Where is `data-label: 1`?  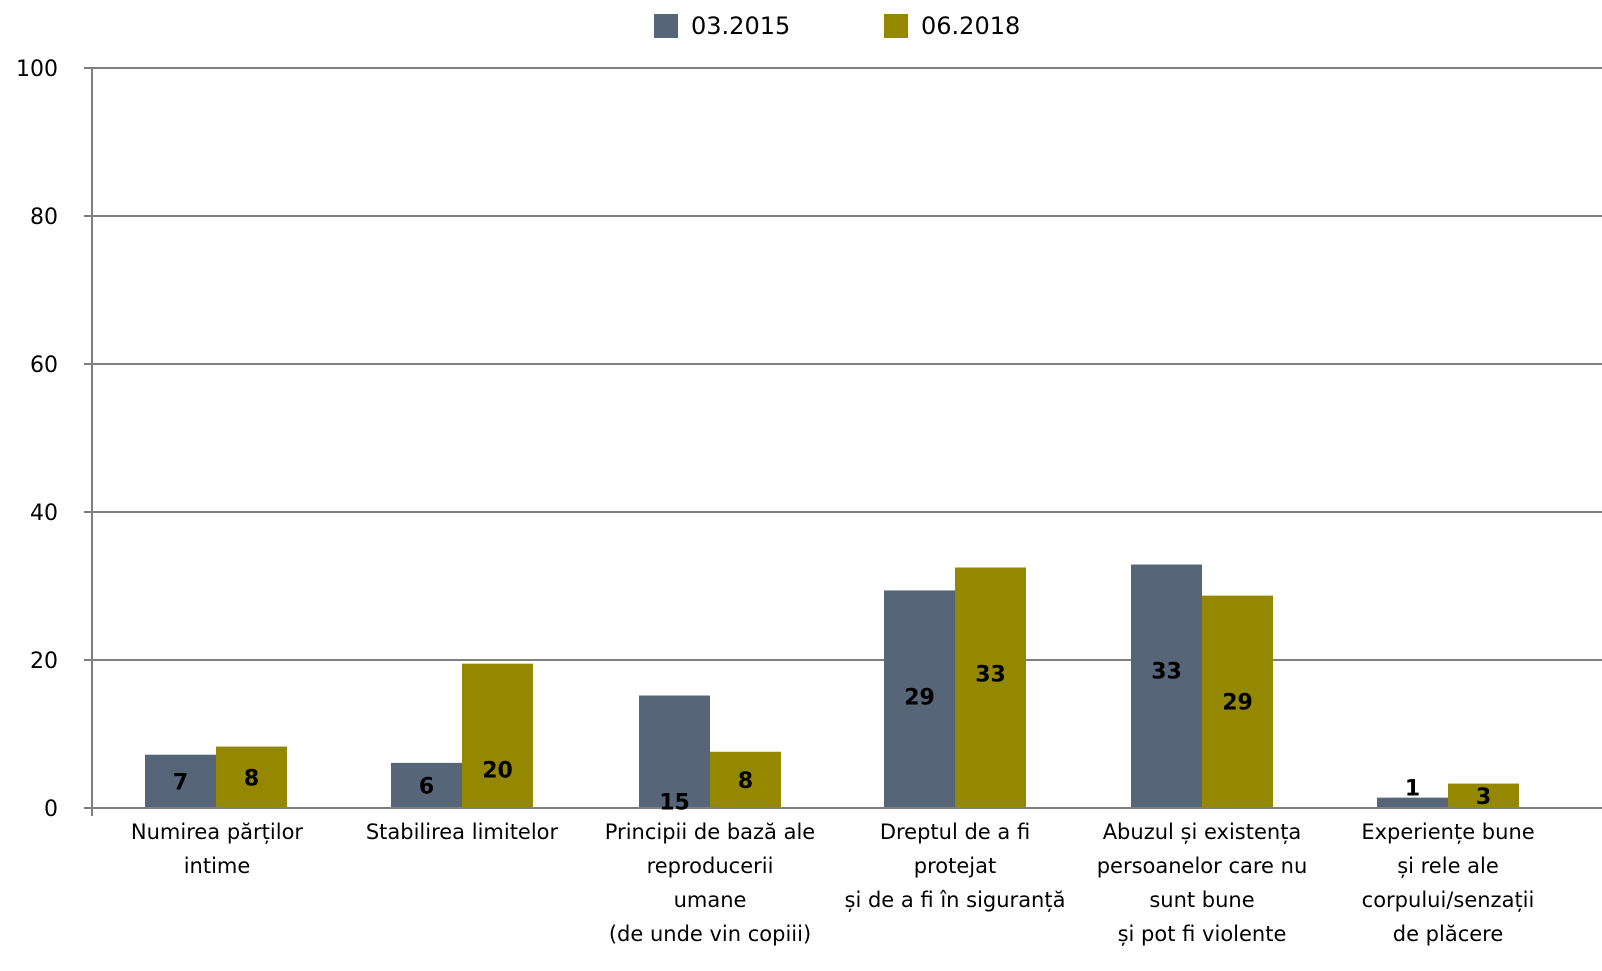 data-label: 1 is located at coordinates (1412, 789).